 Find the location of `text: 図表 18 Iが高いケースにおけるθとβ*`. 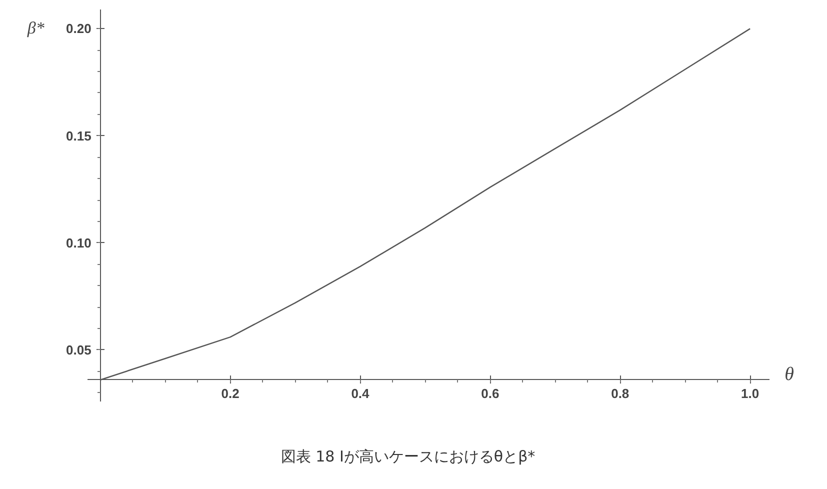

text: 図表 18 Iが高いケースにおけるθとβ* is located at coordinates (408, 457).